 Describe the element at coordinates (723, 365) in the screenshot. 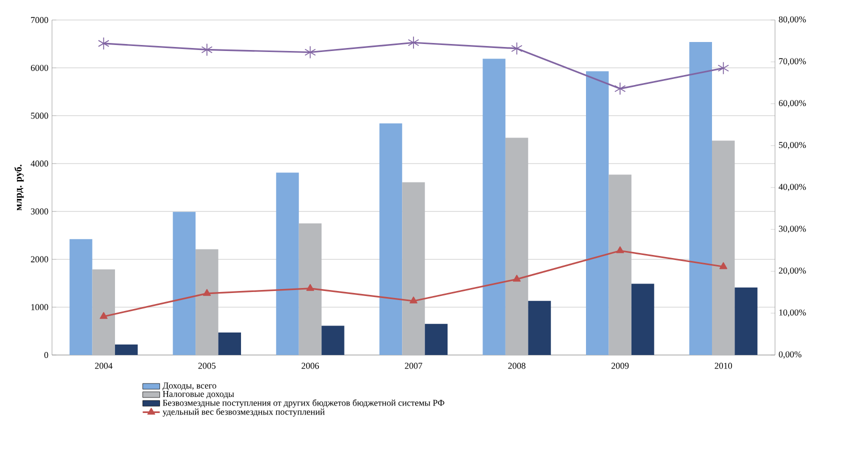

I see `x-tick-label: 2010` at that location.